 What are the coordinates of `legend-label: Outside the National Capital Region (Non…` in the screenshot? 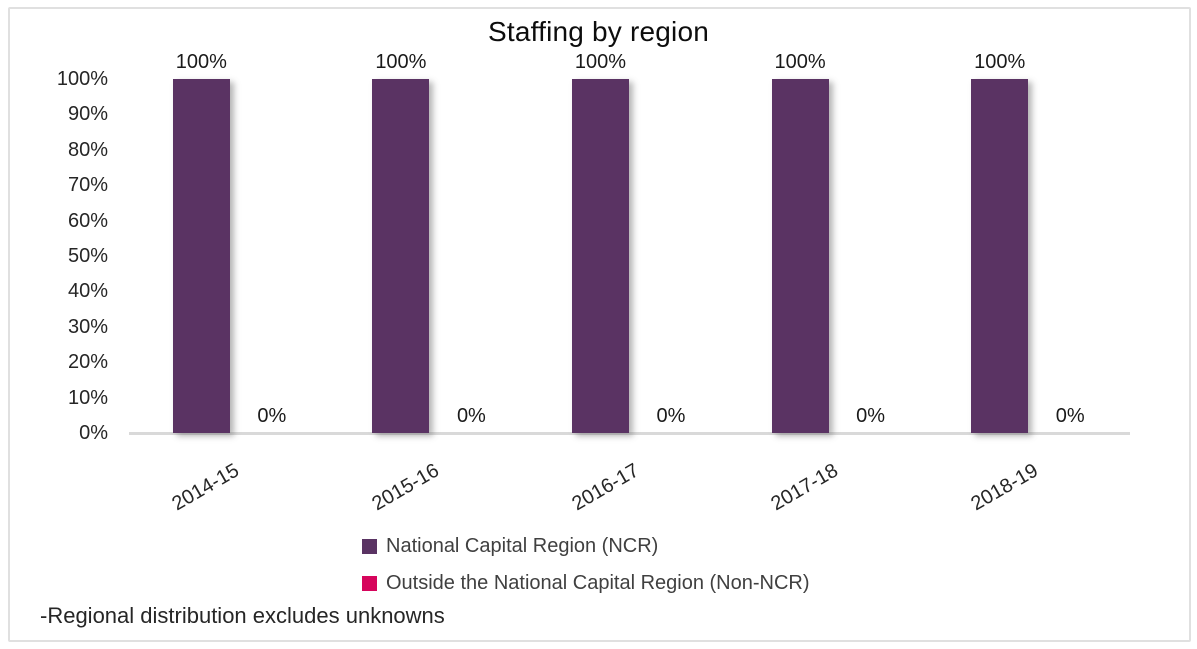 It's located at (598, 583).